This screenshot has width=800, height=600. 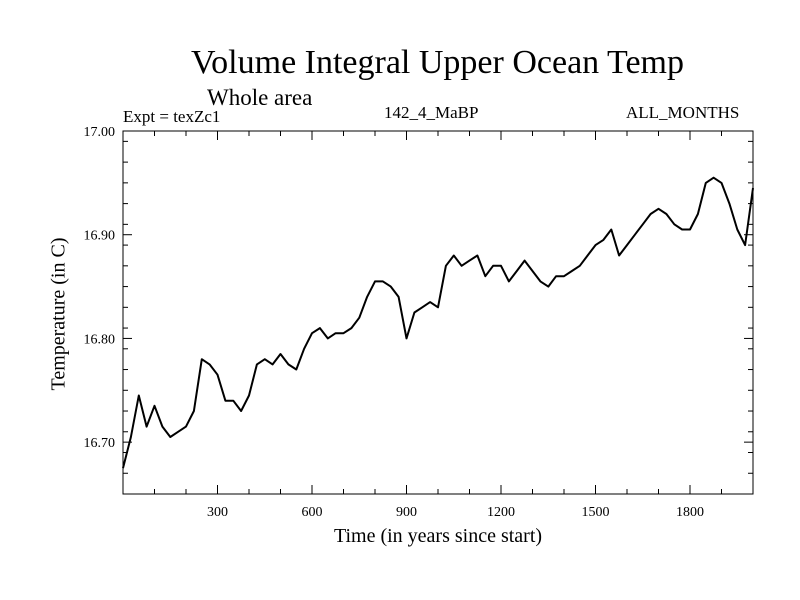 I want to click on run-label: 142_4_MaBP, so click(x=431, y=112).